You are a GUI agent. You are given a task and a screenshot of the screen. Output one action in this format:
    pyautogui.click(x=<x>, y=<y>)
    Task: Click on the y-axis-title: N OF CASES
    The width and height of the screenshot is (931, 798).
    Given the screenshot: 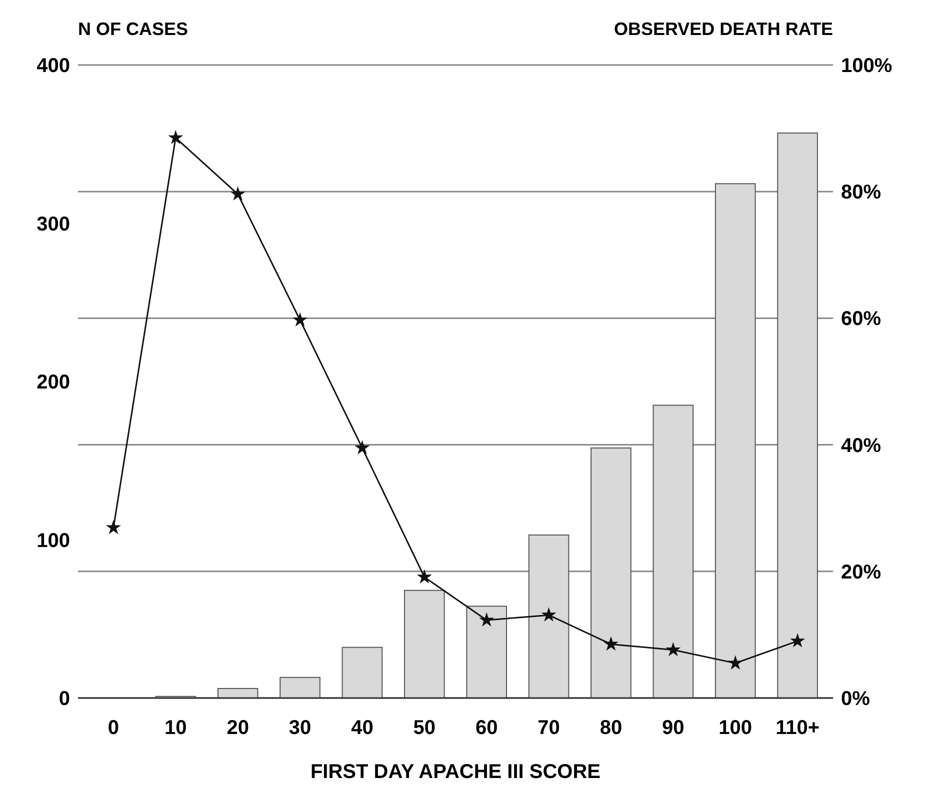 What is the action you would take?
    pyautogui.click(x=133, y=29)
    